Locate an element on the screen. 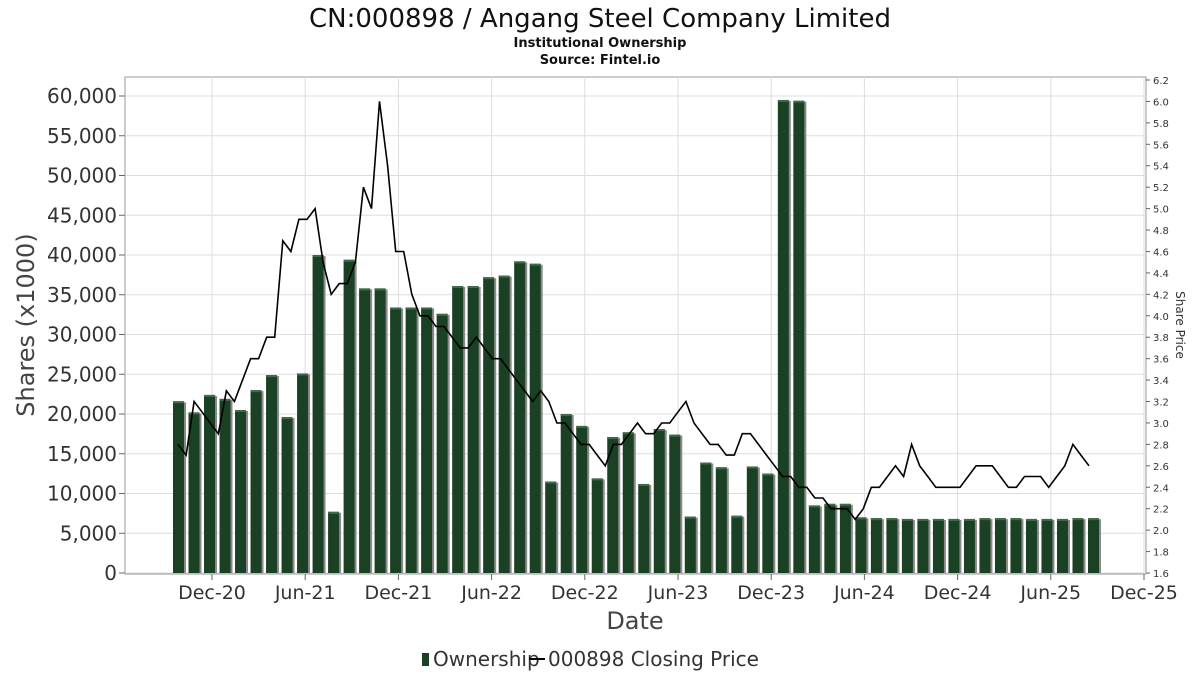 The image size is (1200, 675). y2-tick-label: 3.2 is located at coordinates (1161, 403).